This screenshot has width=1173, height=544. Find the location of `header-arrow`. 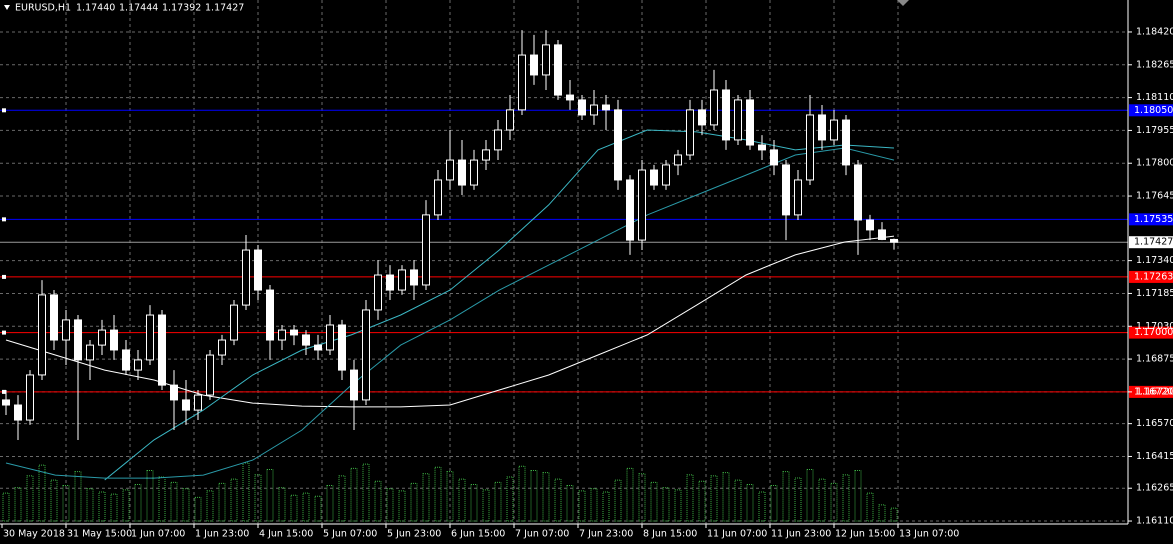

header-arrow is located at coordinates (7, 7).